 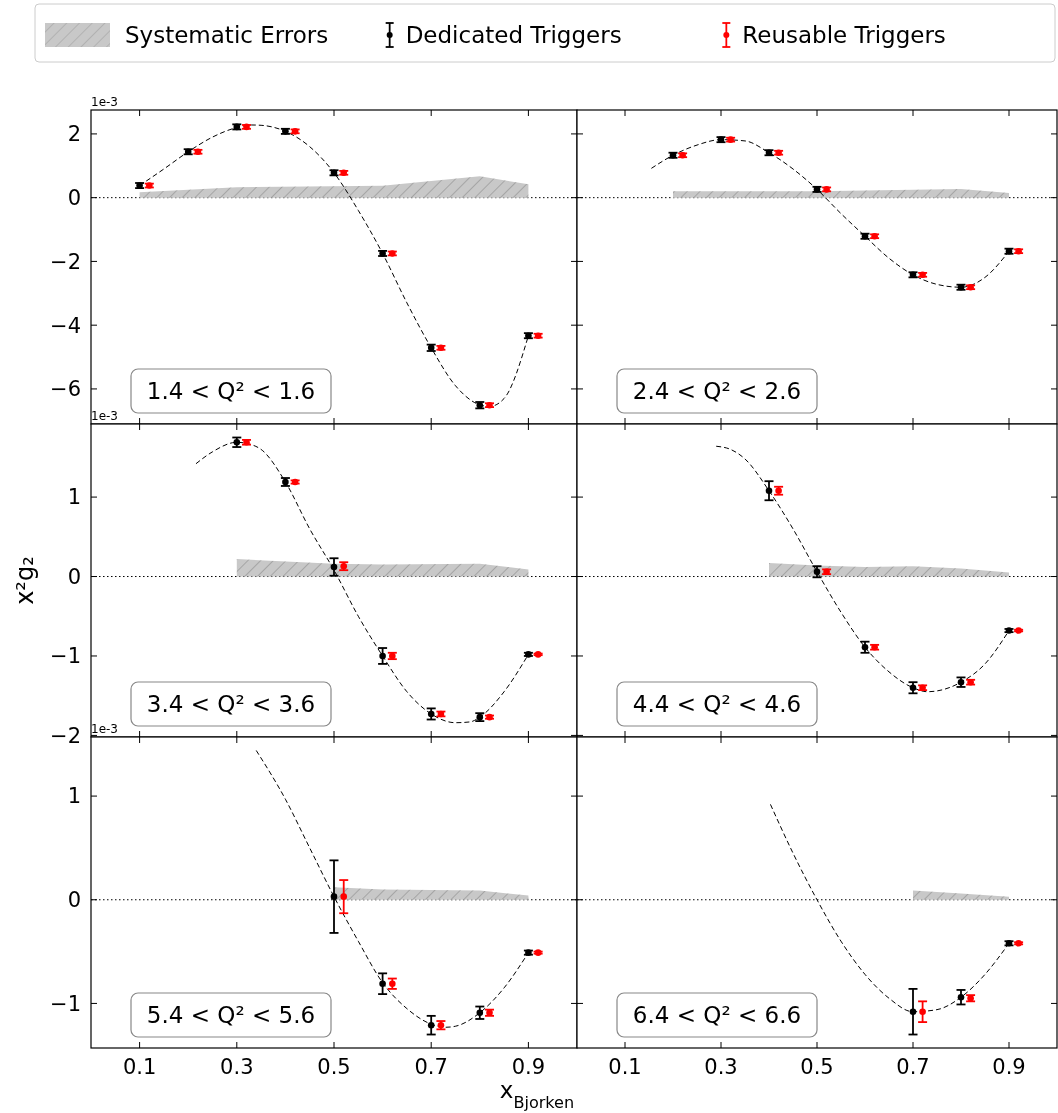 What do you see at coordinates (717, 1015) in the screenshot?
I see `annotation: 6.4 < Q² < 6.6` at bounding box center [717, 1015].